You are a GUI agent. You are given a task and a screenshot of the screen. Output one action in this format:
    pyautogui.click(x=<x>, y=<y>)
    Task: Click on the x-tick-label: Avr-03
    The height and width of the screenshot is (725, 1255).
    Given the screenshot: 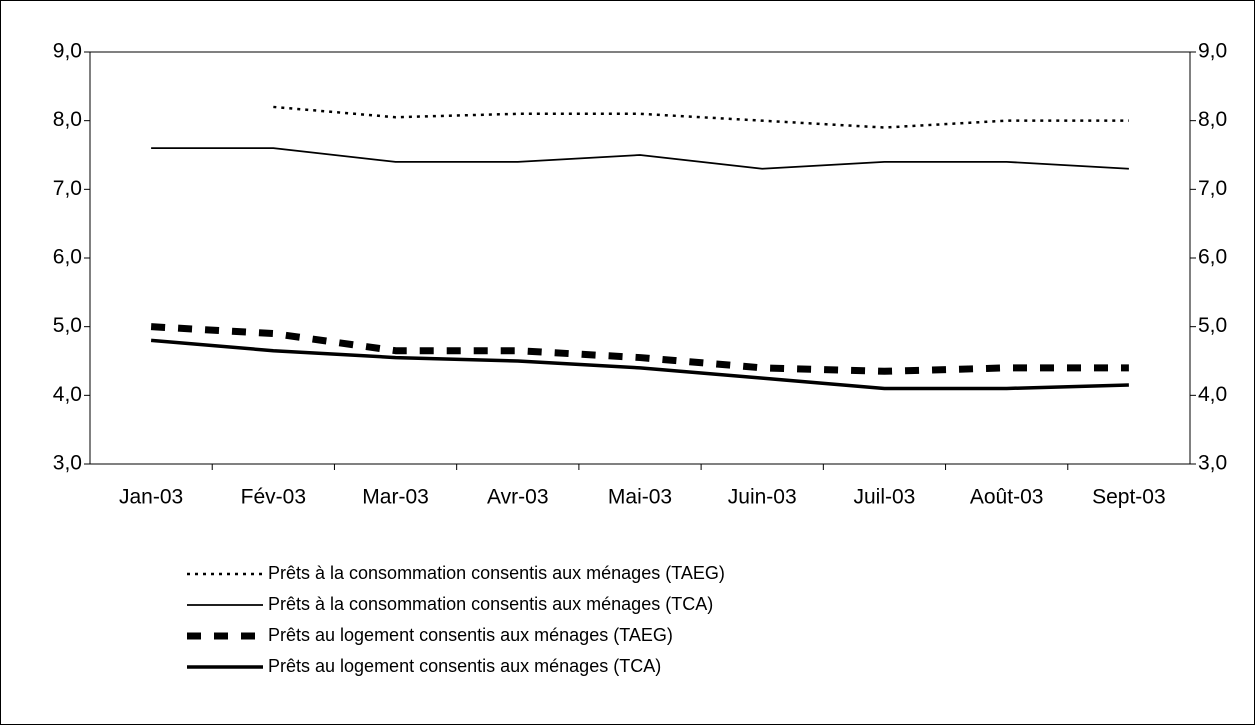 What is the action you would take?
    pyautogui.click(x=517, y=497)
    